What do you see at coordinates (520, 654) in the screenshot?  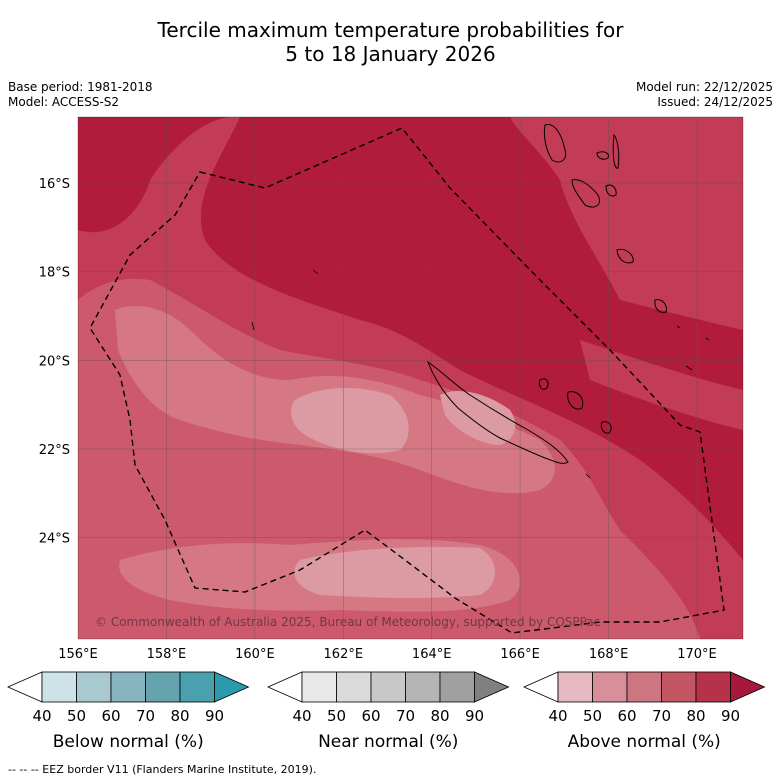 I see `lon-tick-166: 166°E` at bounding box center [520, 654].